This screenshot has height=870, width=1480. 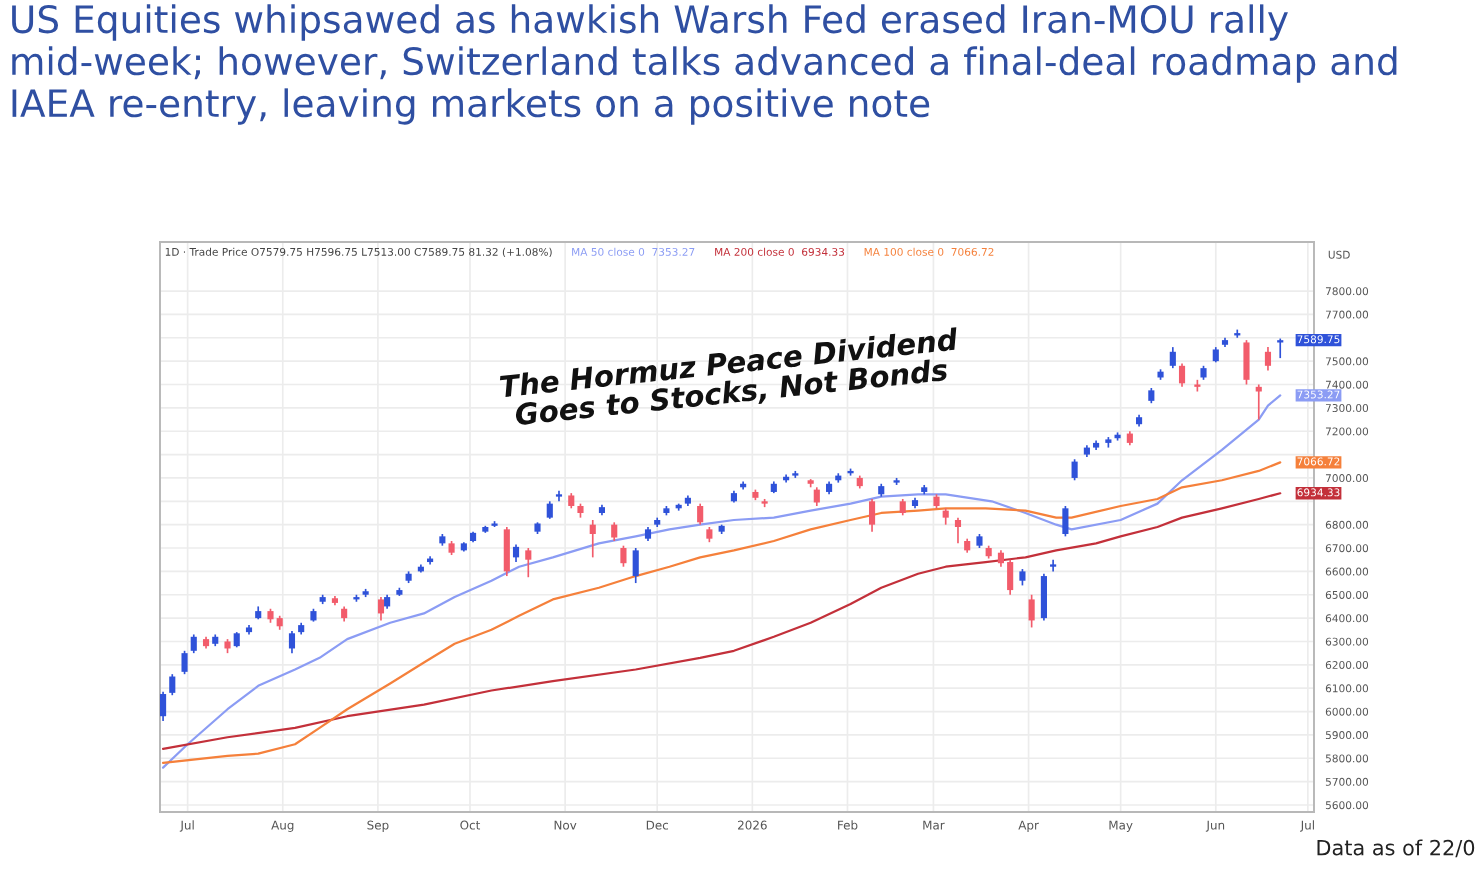 What do you see at coordinates (1396, 848) in the screenshot?
I see `text: Data as of 22/0` at bounding box center [1396, 848].